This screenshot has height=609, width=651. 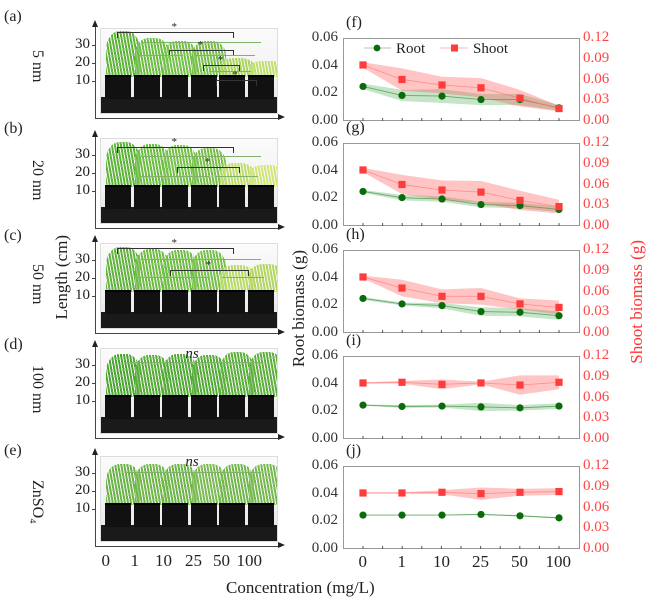 What do you see at coordinates (37, 66) in the screenshot?
I see `row-label-5nm: 5 nm` at bounding box center [37, 66].